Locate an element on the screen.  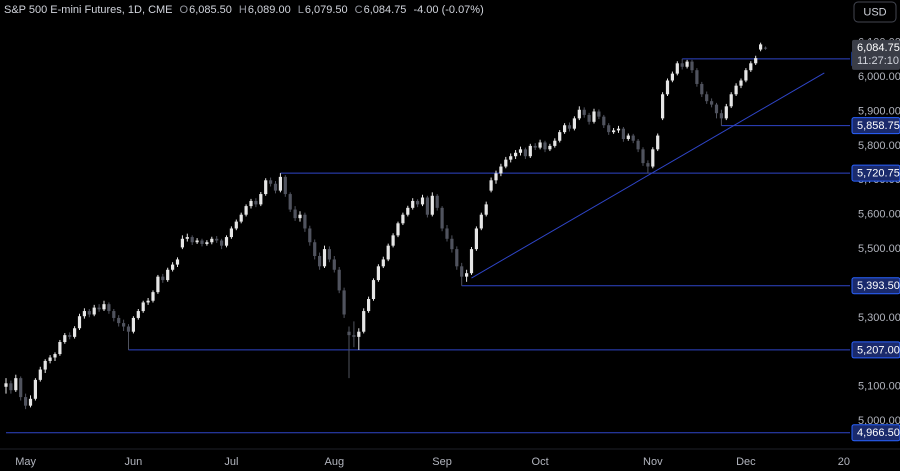
header-item: H is located at coordinates (243, 10).